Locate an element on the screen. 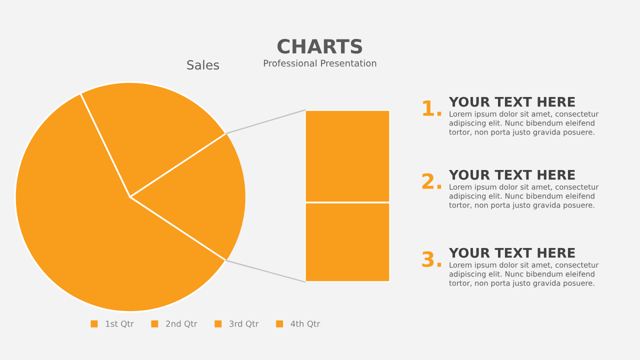 Image resolution: width=640 pixels, height=360 pixels. text: 2. is located at coordinates (432, 181).